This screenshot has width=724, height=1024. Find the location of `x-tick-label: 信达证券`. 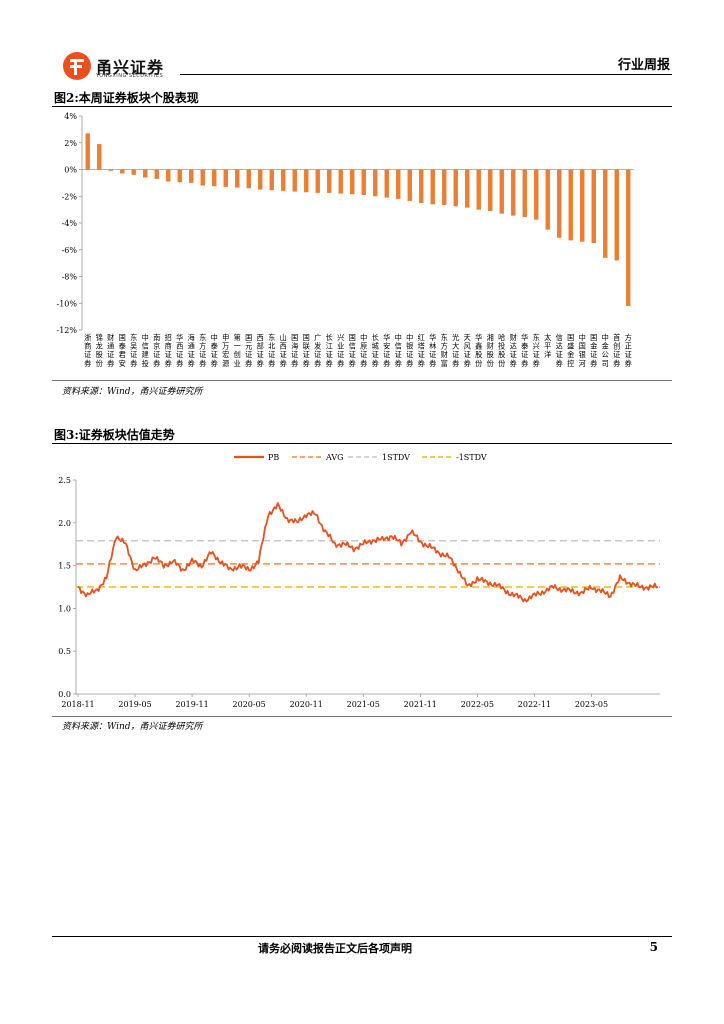

x-tick-label: 信达证券 is located at coordinates (559, 350).